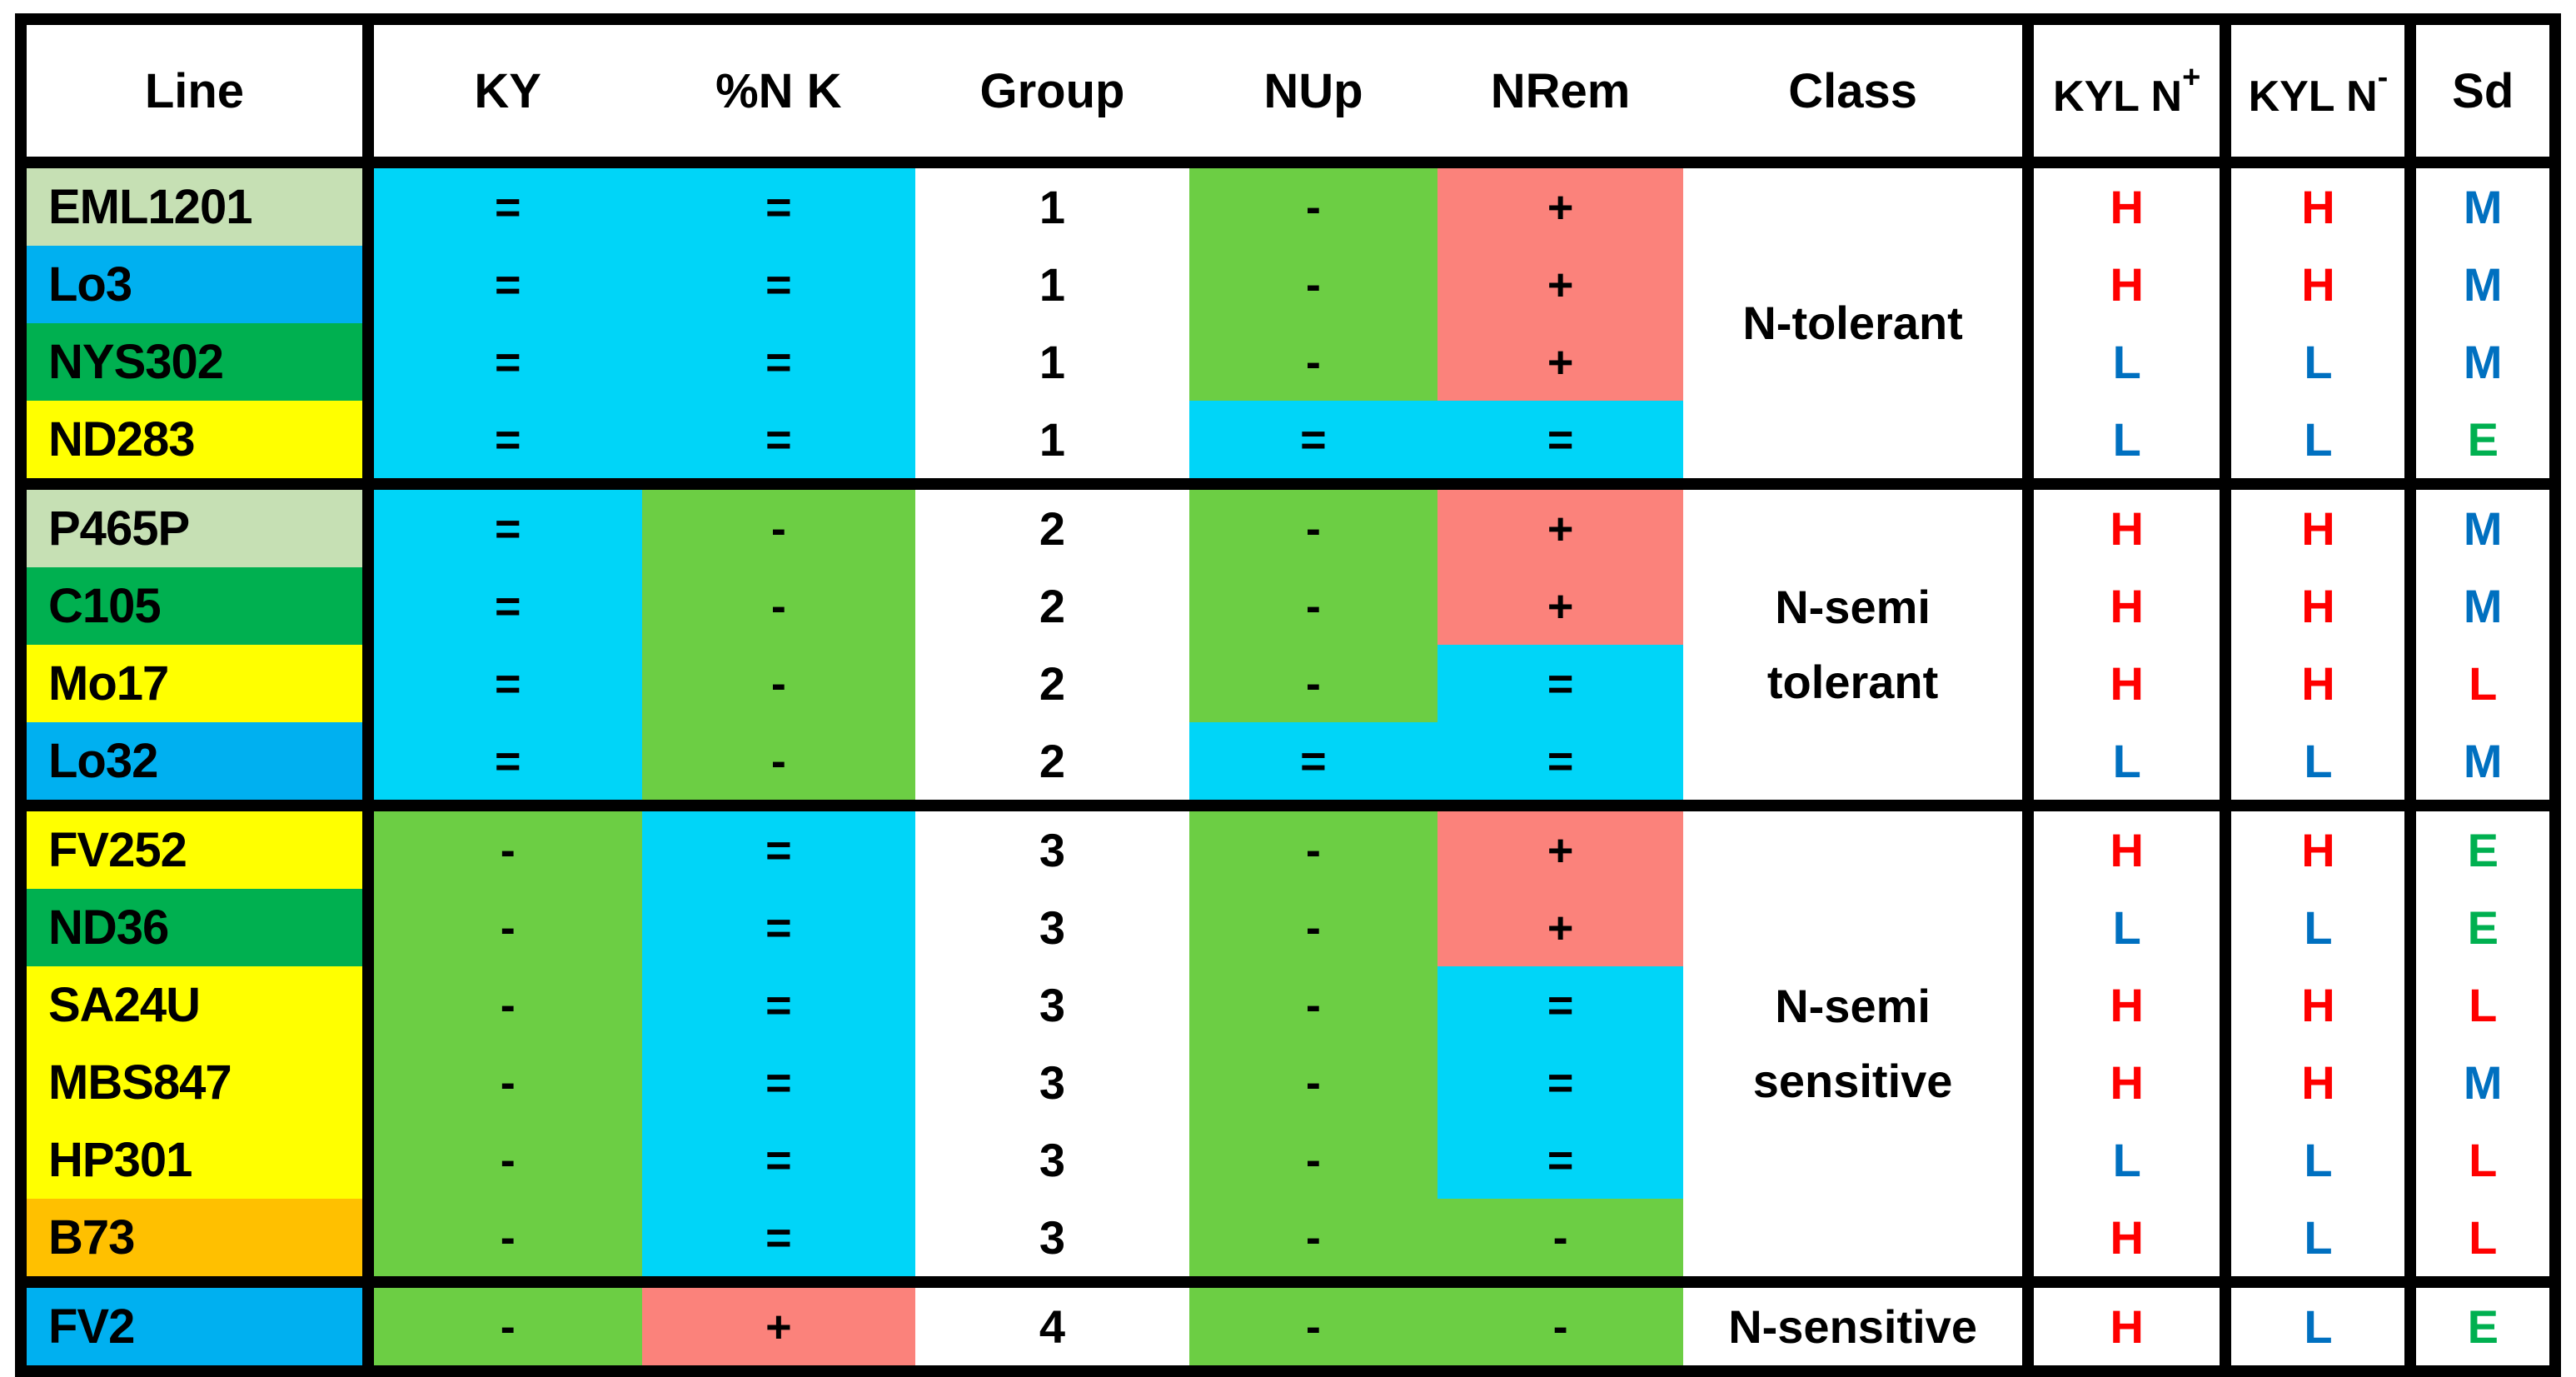 This screenshot has height=1377, width=2576. I want to click on col-header-nup: NUp, so click(1313, 94).